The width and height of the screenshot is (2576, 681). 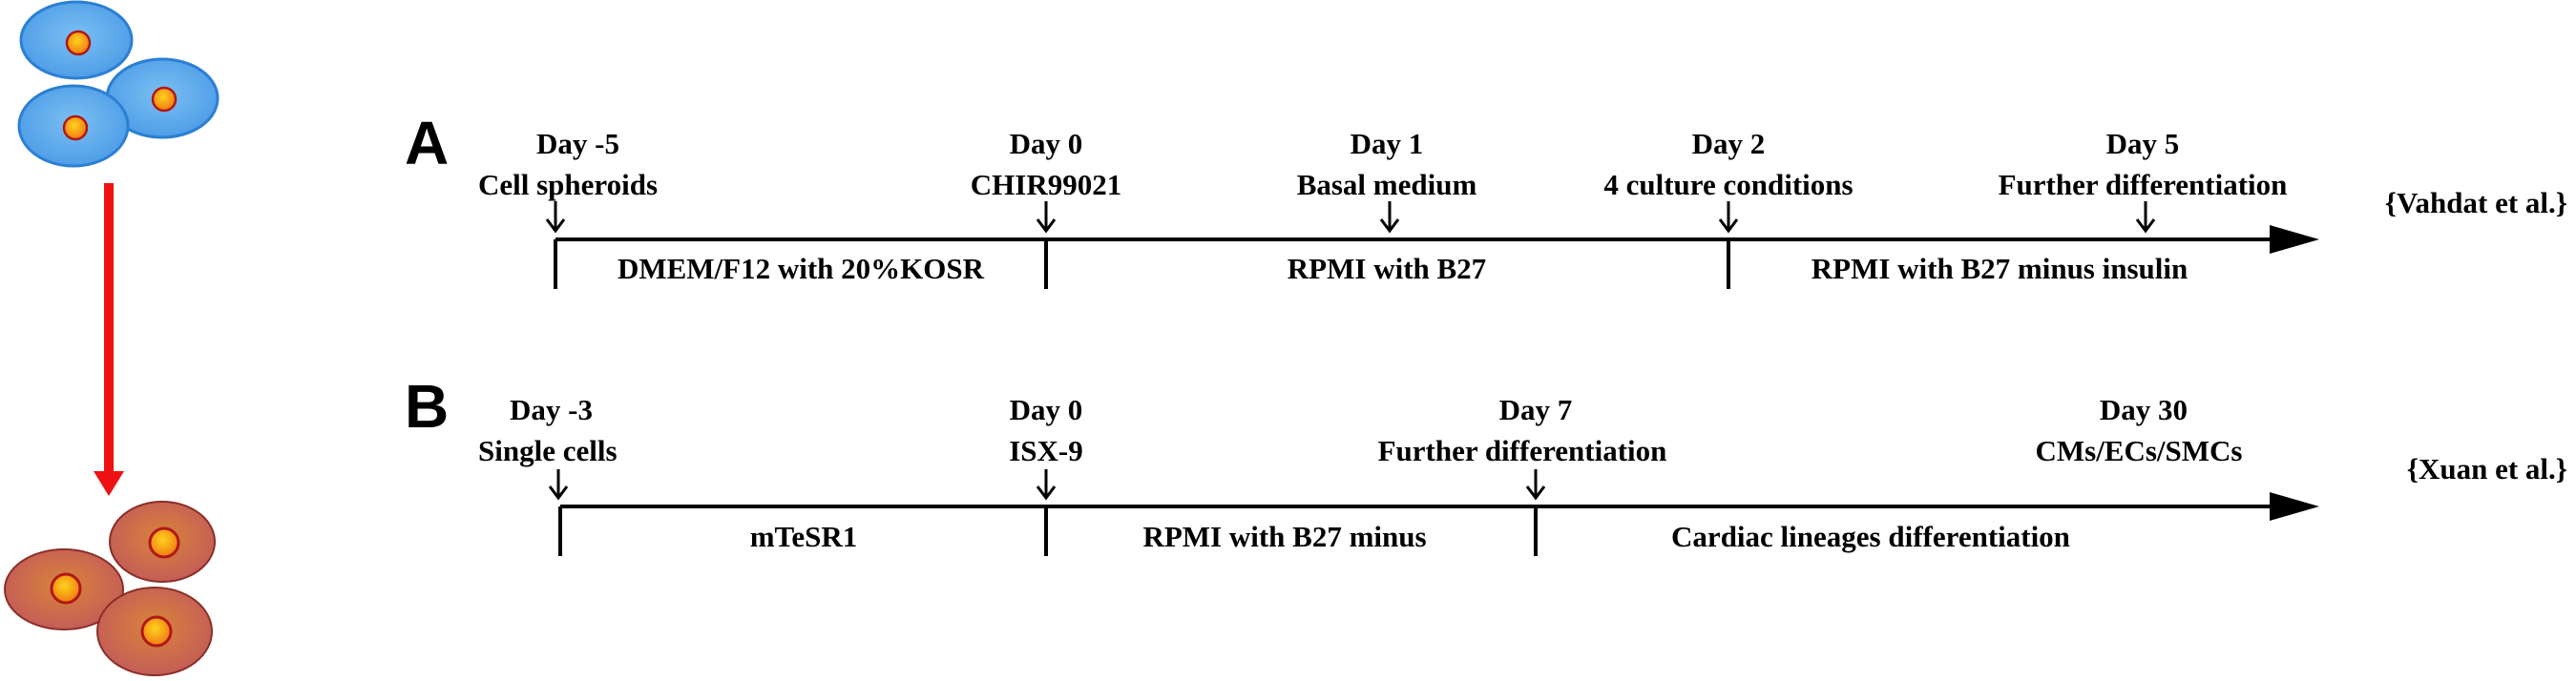 I want to click on event-day-label: Day 2, so click(x=1729, y=143).